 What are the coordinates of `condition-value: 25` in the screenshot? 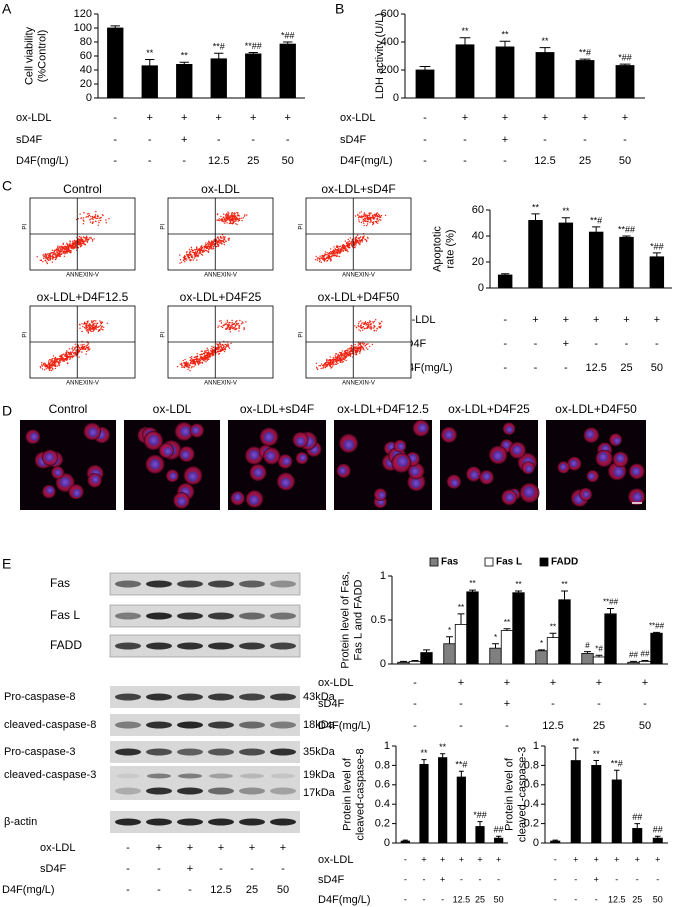 It's located at (637, 899).